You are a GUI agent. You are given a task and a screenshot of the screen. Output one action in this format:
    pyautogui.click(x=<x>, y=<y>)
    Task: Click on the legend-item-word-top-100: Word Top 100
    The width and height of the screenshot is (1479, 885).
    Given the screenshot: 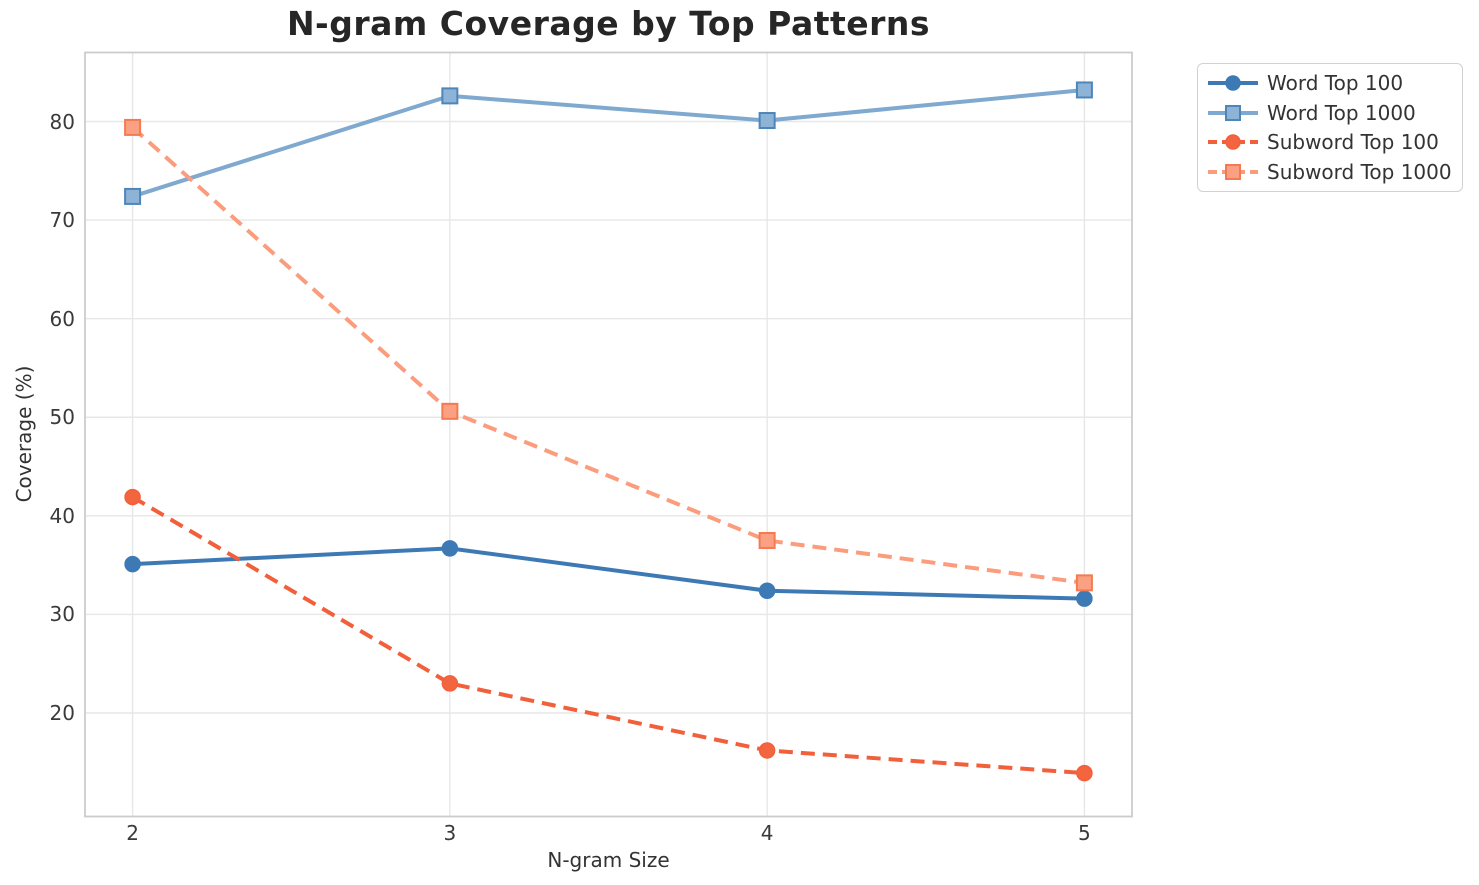 What is the action you would take?
    pyautogui.click(x=1330, y=83)
    